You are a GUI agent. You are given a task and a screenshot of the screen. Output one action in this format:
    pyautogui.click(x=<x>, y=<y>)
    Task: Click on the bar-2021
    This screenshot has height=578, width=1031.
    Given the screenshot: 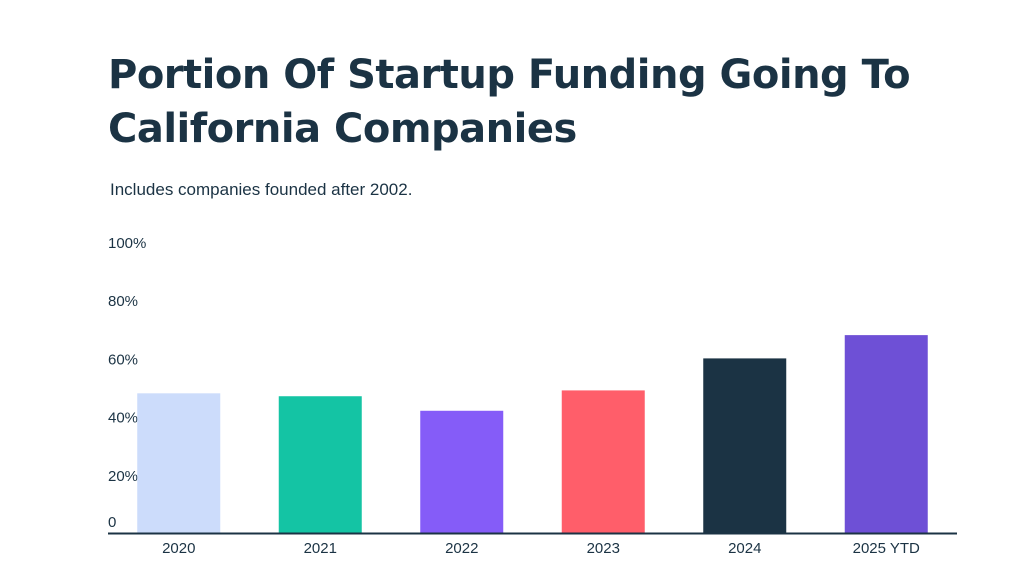 What is the action you would take?
    pyautogui.click(x=320, y=464)
    